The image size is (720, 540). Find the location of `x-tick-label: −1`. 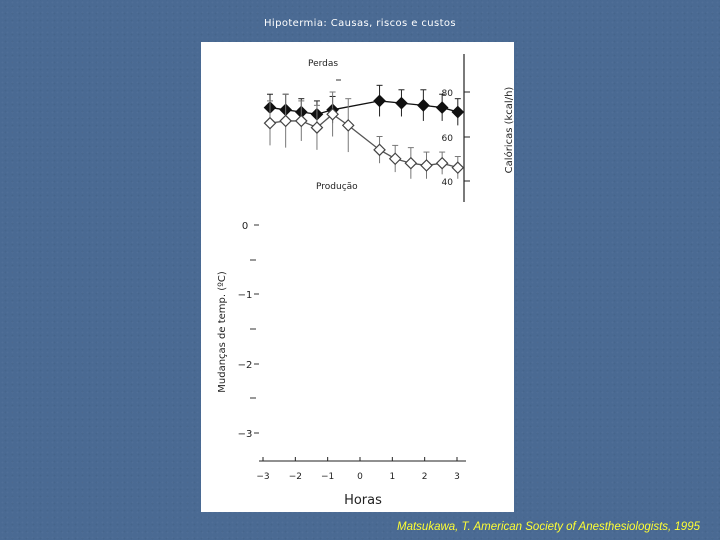

x-tick-label: −1 is located at coordinates (327, 477).